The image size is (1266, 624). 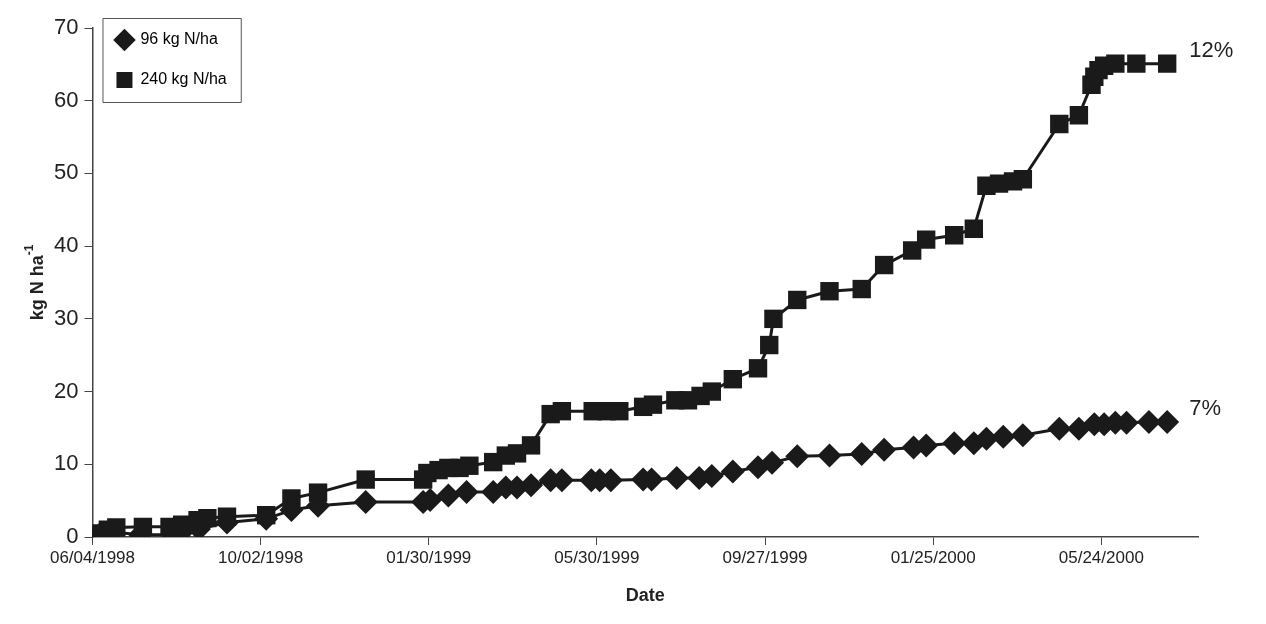 What do you see at coordinates (179, 39) in the screenshot?
I see `legend-label: 96 kg N/ha` at bounding box center [179, 39].